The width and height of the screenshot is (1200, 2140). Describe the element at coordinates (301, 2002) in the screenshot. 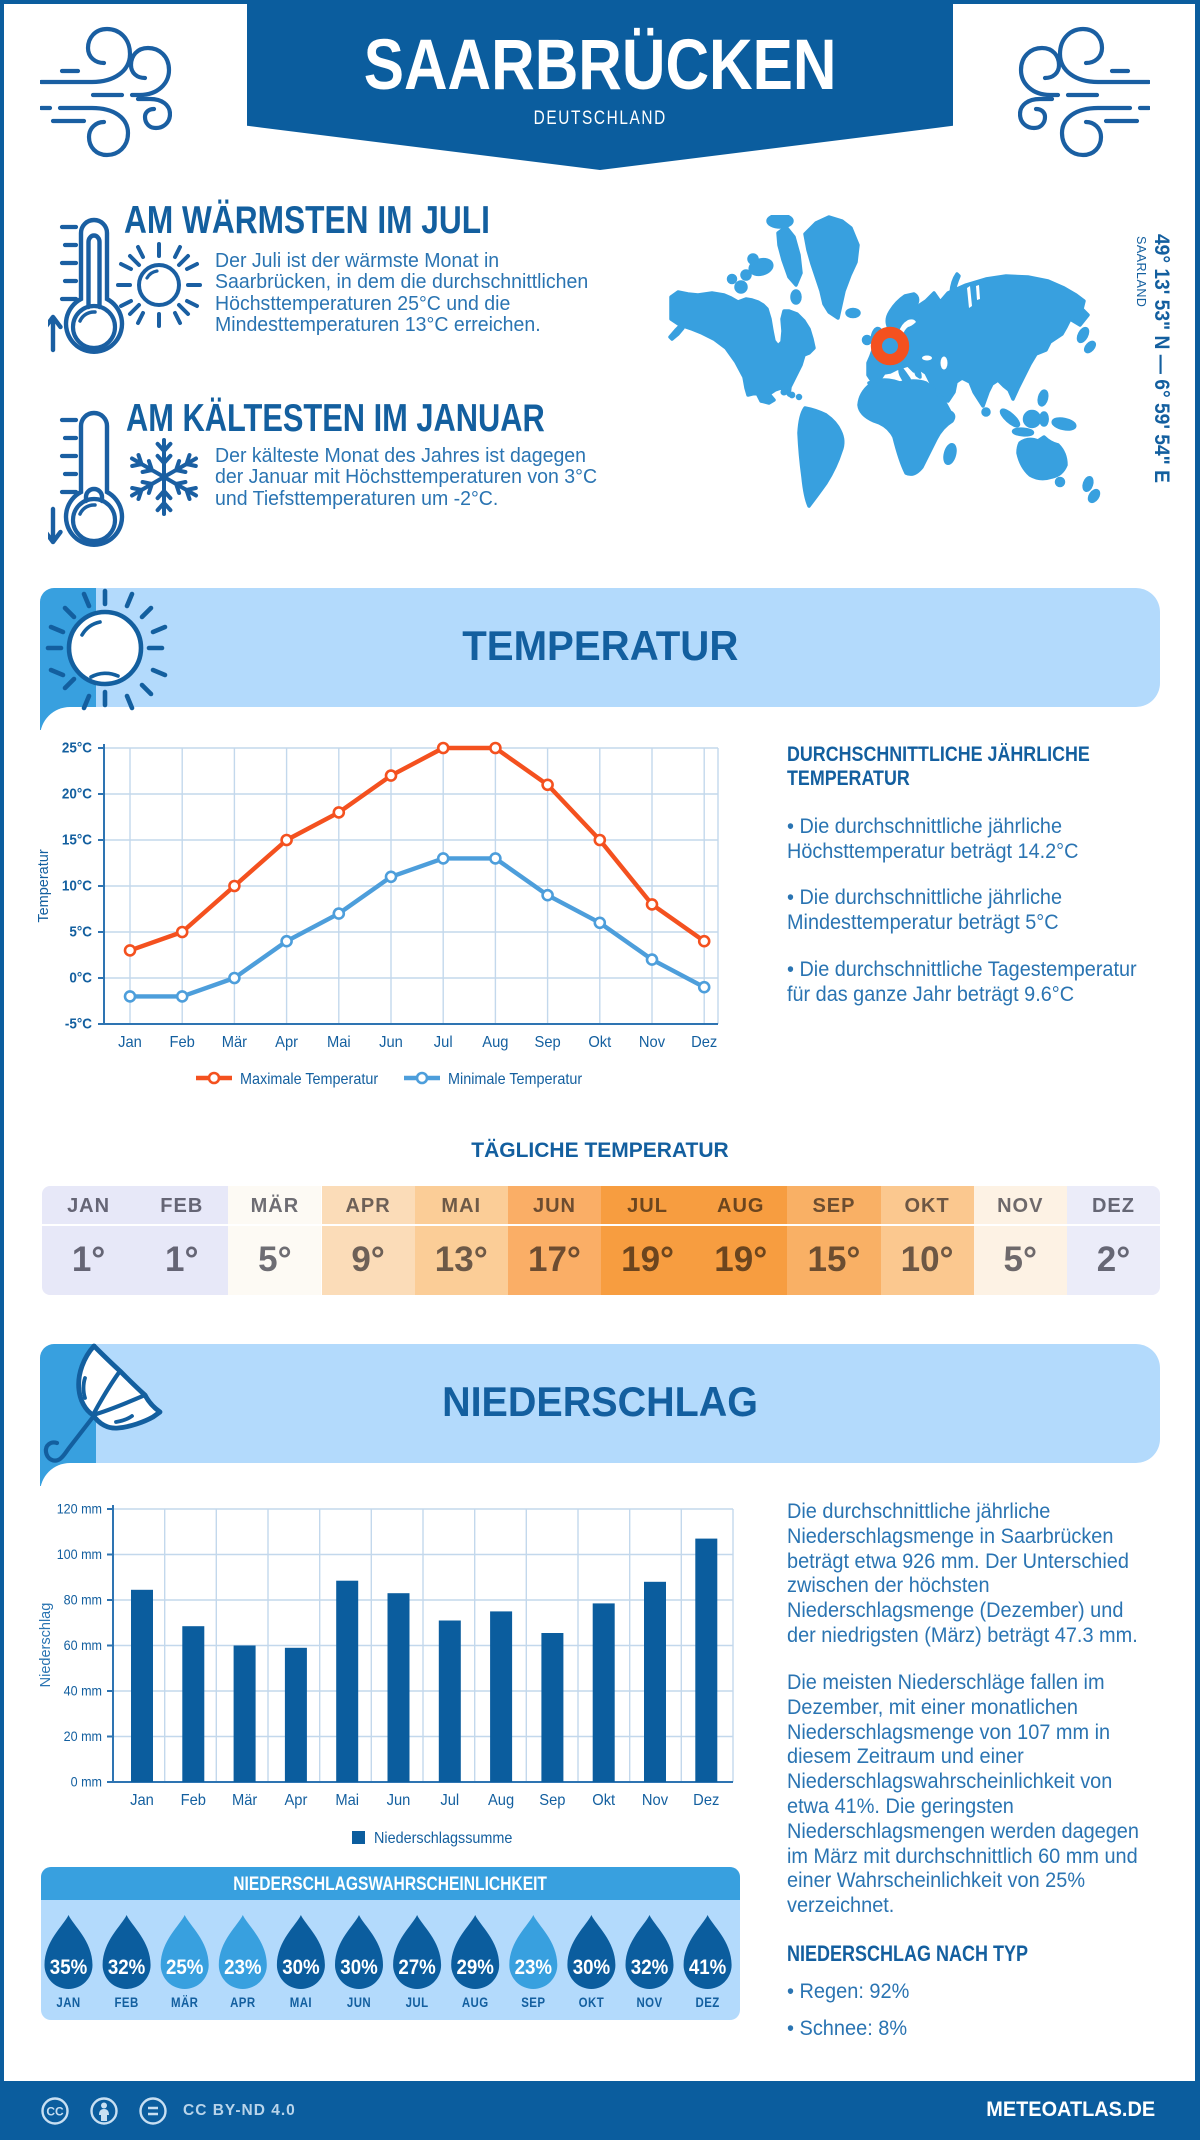

I see `svg-text: MAI` at that location.